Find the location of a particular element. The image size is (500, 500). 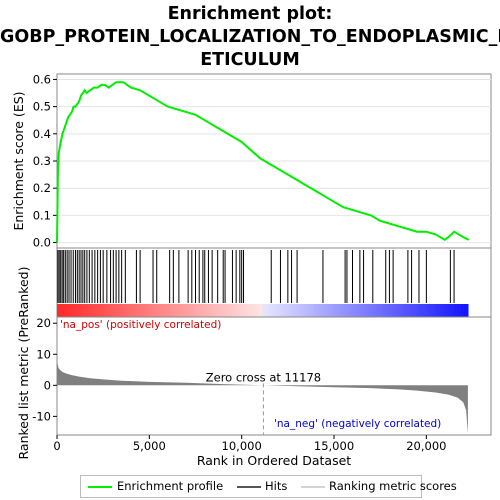

es-y-tick-label: 0.5 is located at coordinates (42, 107).